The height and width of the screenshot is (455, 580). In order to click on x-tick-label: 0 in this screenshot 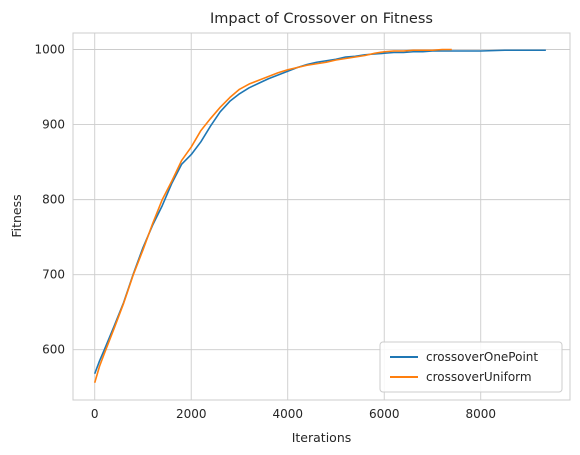, I will do `click(95, 414)`.